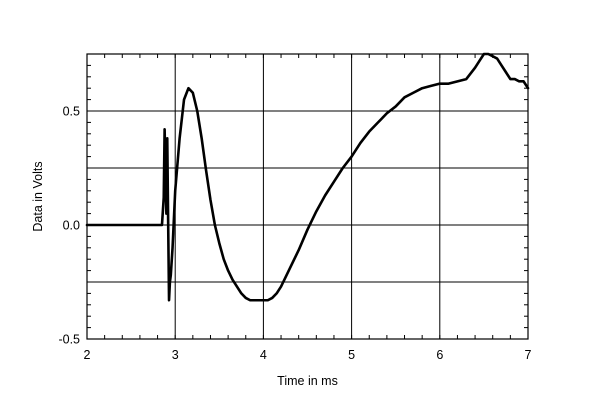 The height and width of the screenshot is (407, 600). I want to click on y-tick-label: 0.5, so click(71, 112).